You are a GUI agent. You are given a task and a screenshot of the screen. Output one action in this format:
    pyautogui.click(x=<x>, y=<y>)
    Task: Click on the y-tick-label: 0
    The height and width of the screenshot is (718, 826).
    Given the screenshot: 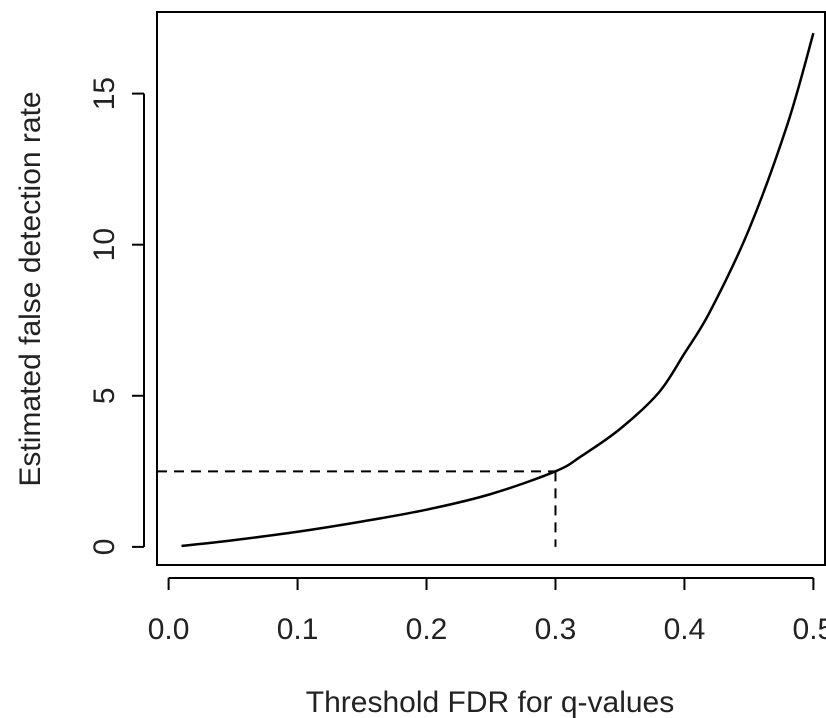 What is the action you would take?
    pyautogui.click(x=104, y=547)
    